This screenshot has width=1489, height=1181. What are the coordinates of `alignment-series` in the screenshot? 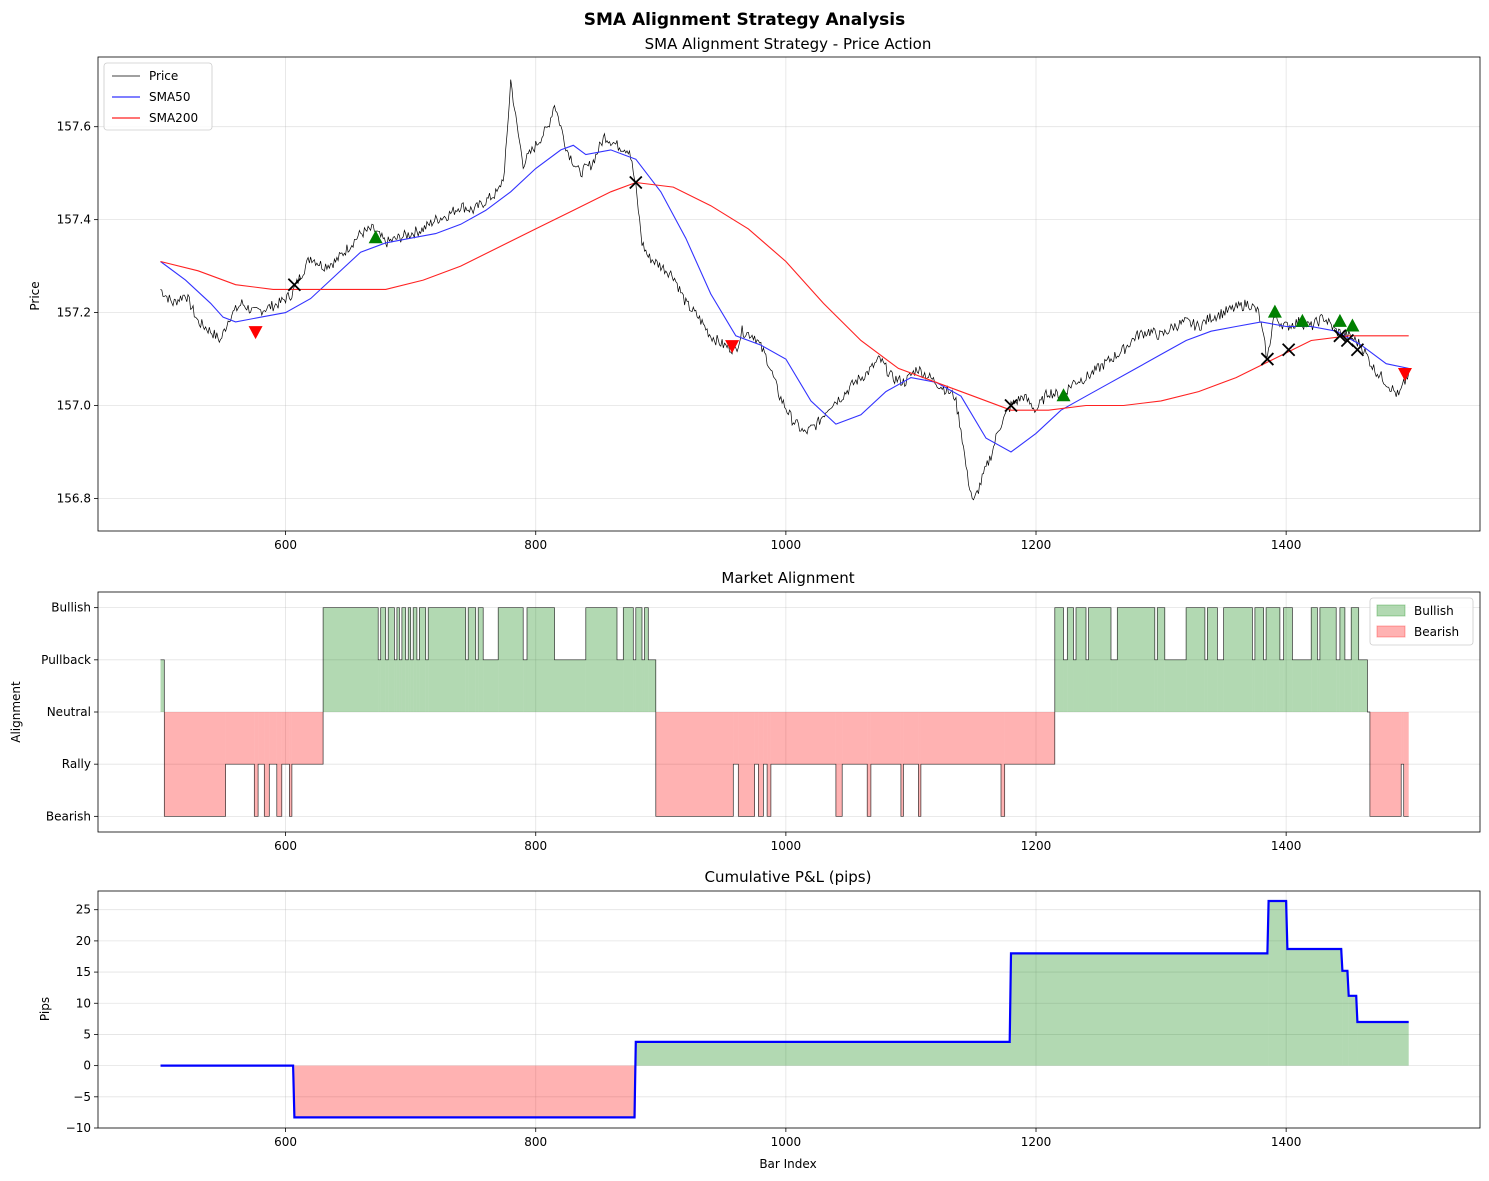 It's located at (784, 712).